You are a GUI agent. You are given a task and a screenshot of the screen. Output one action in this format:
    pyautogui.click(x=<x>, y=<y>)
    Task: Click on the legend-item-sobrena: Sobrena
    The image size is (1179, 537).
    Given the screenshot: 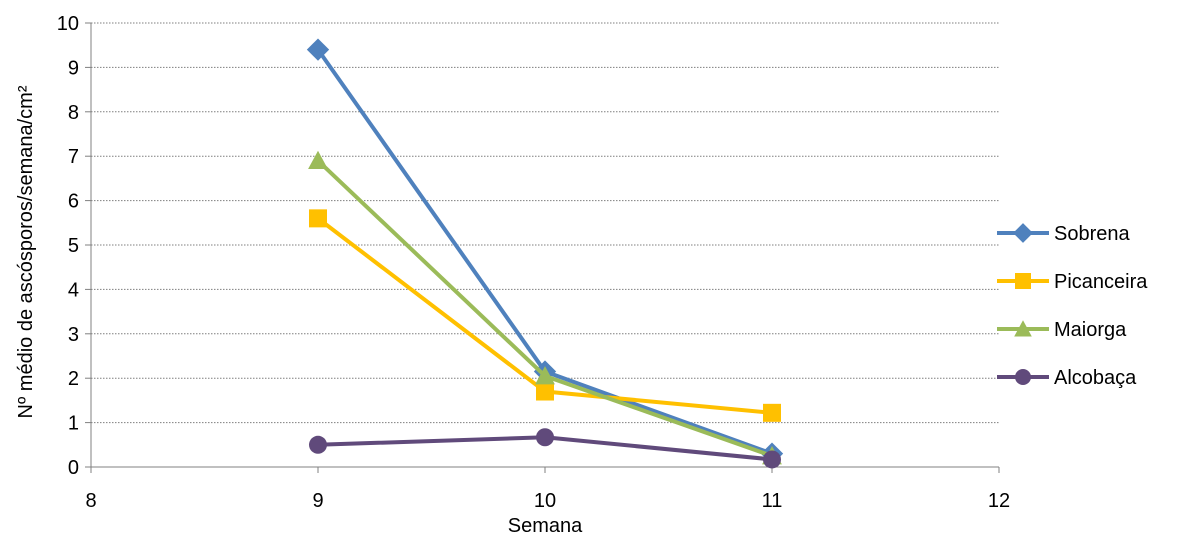 What is the action you would take?
    pyautogui.click(x=1063, y=234)
    